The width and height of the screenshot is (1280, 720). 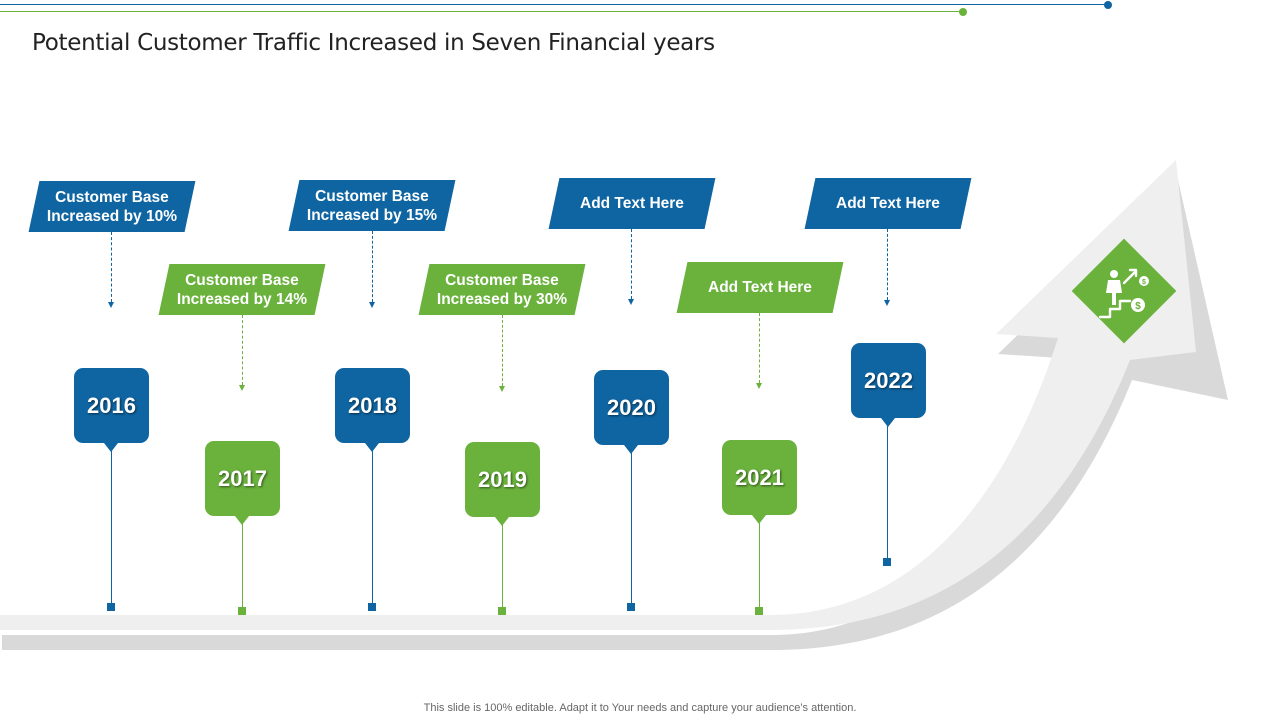 What do you see at coordinates (242, 520) in the screenshot?
I see `pin-tip-2017` at bounding box center [242, 520].